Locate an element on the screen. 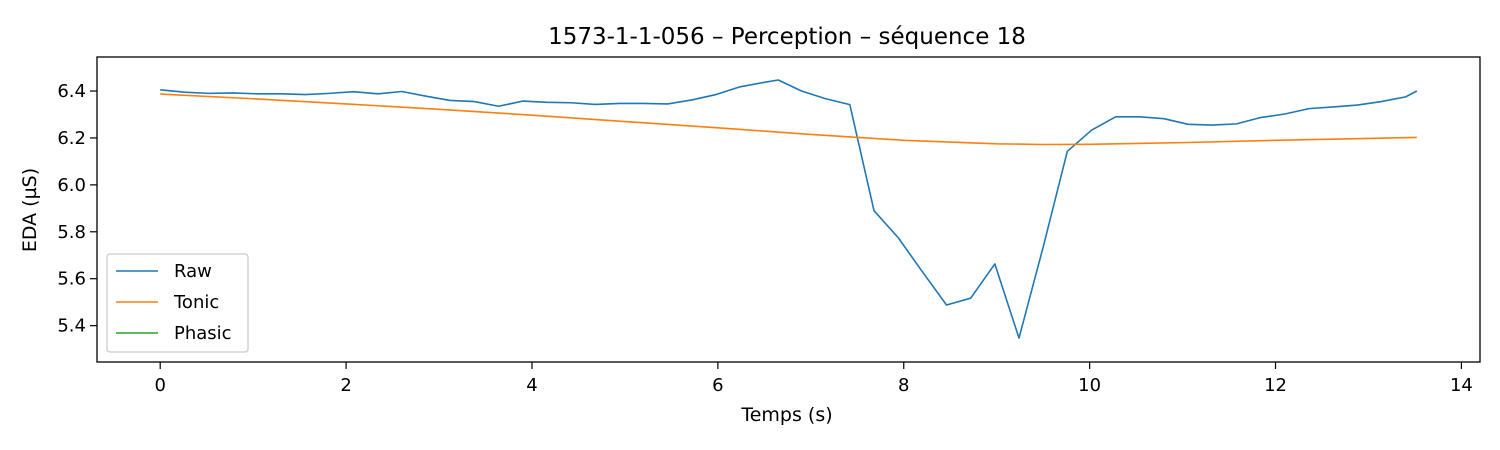 This screenshot has width=1500, height=450. x-tick-label: 2 is located at coordinates (345, 385).